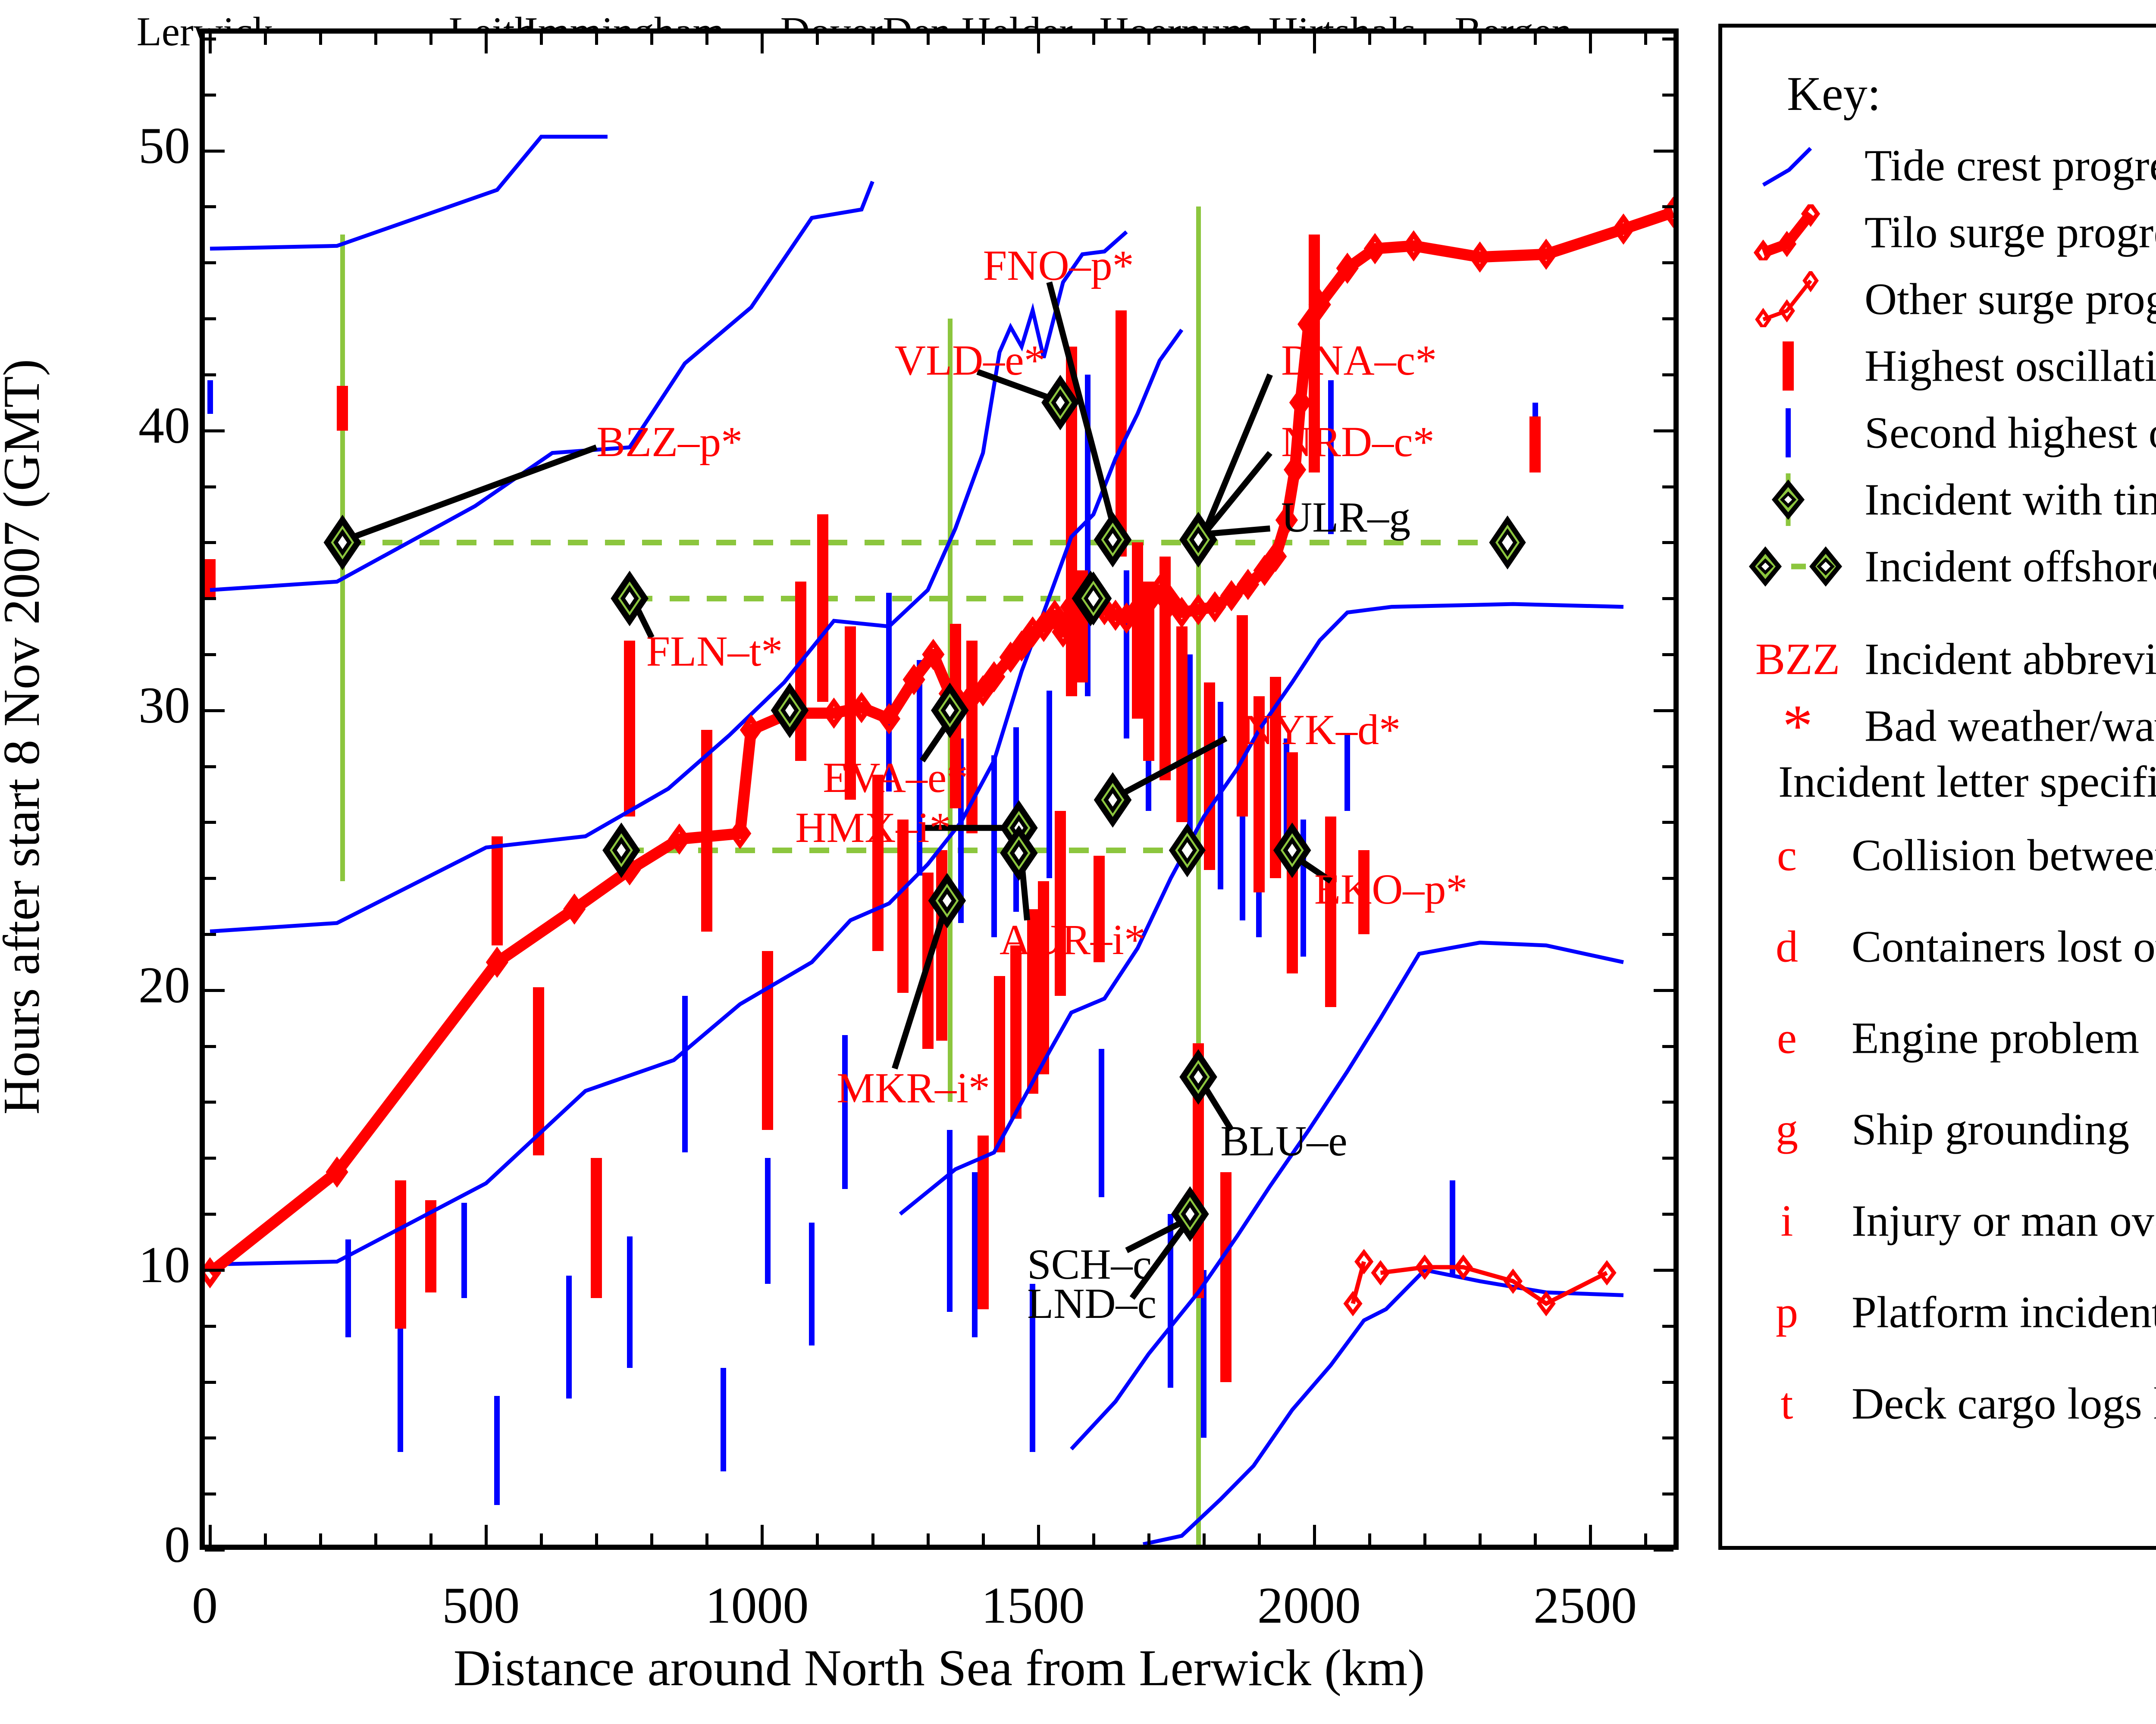 The image size is (2156, 1724). What do you see at coordinates (873, 828) in the screenshot?
I see `incident-annotation-hmx: HMX–i*` at bounding box center [873, 828].